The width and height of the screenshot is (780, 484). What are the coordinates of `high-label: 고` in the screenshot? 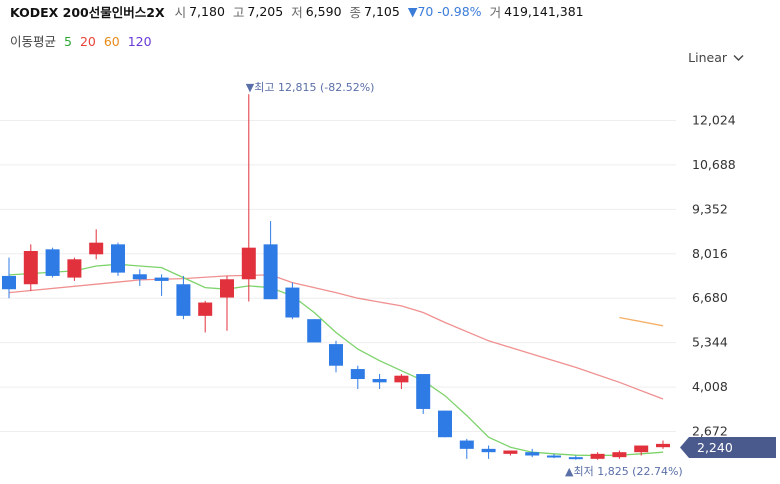 It's located at (238, 12).